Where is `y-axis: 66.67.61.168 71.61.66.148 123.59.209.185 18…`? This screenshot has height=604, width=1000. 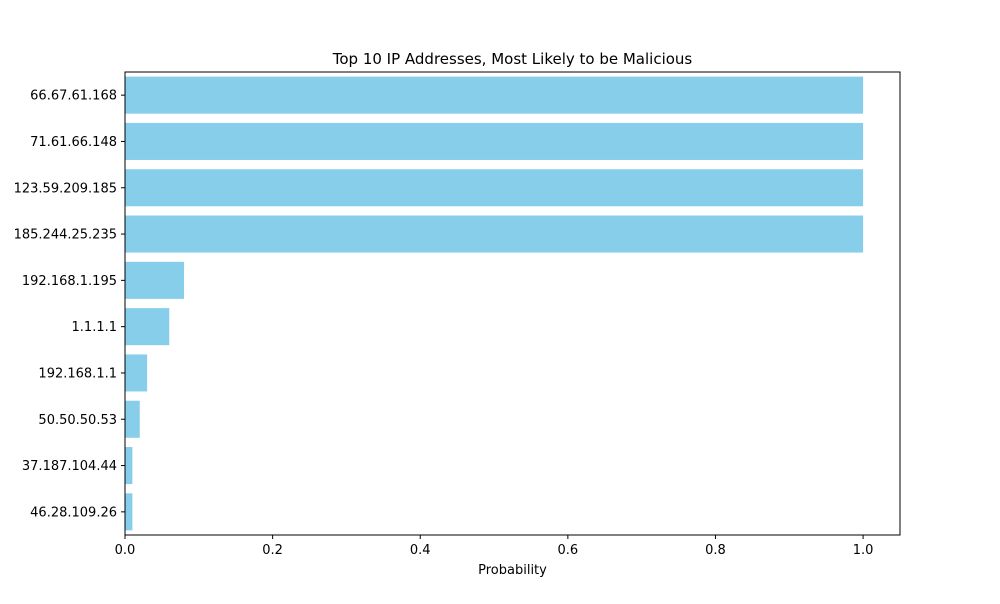
y-axis: 66.67.61.168 71.61.66.148 123.59.209.185 18… is located at coordinates (69, 304).